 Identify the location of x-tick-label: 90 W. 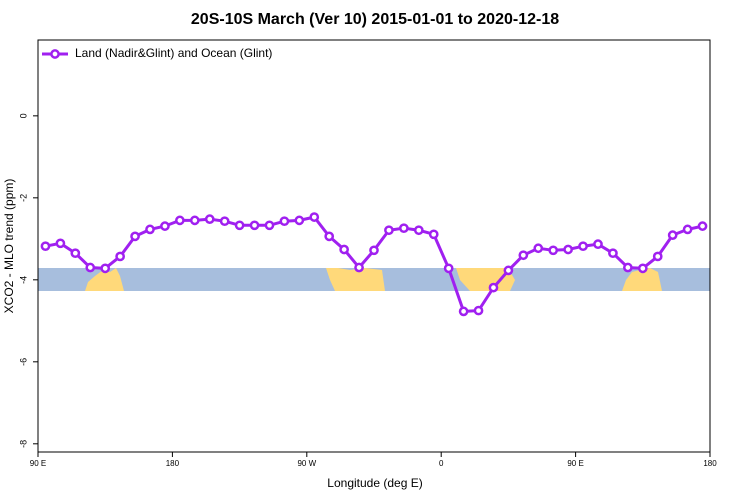
(306, 463).